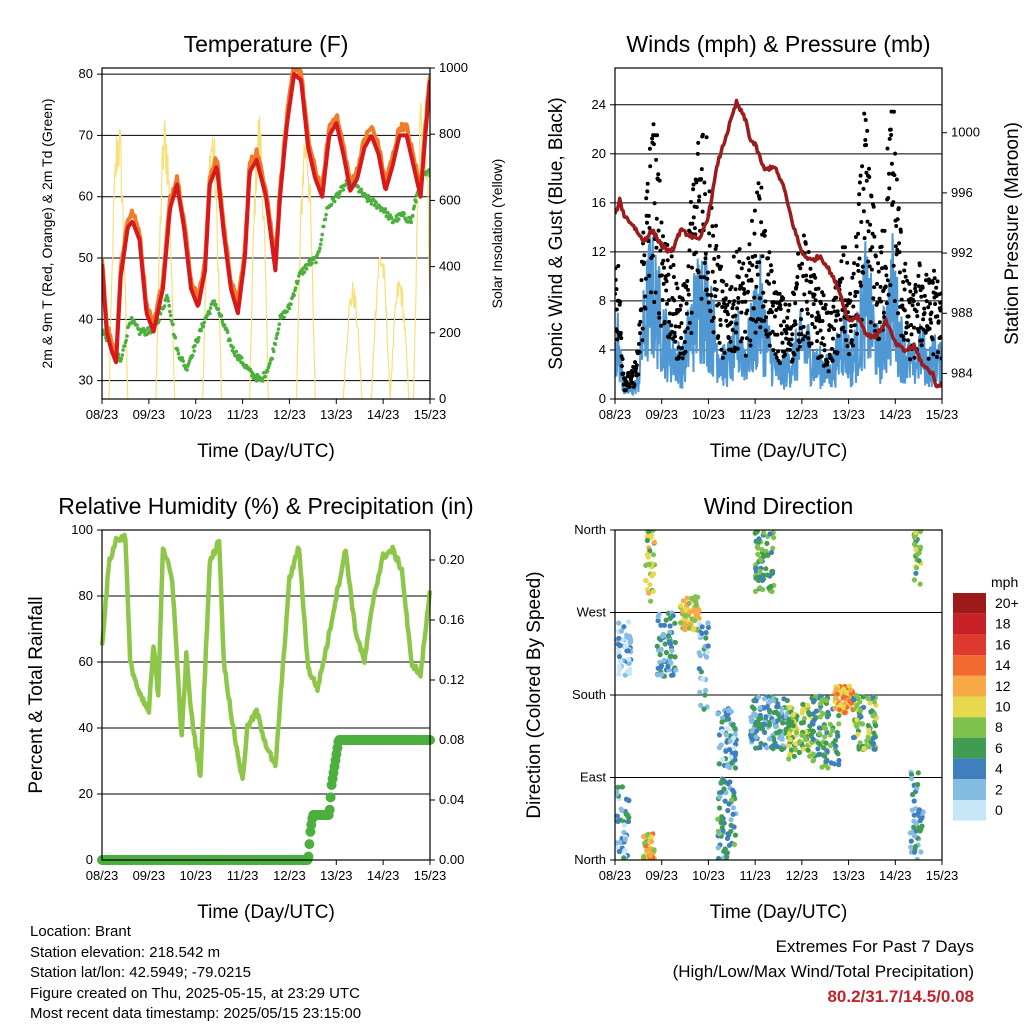 The image size is (1024, 1025). Describe the element at coordinates (848, 414) in the screenshot. I see `x-tick-label: 13/23` at that location.